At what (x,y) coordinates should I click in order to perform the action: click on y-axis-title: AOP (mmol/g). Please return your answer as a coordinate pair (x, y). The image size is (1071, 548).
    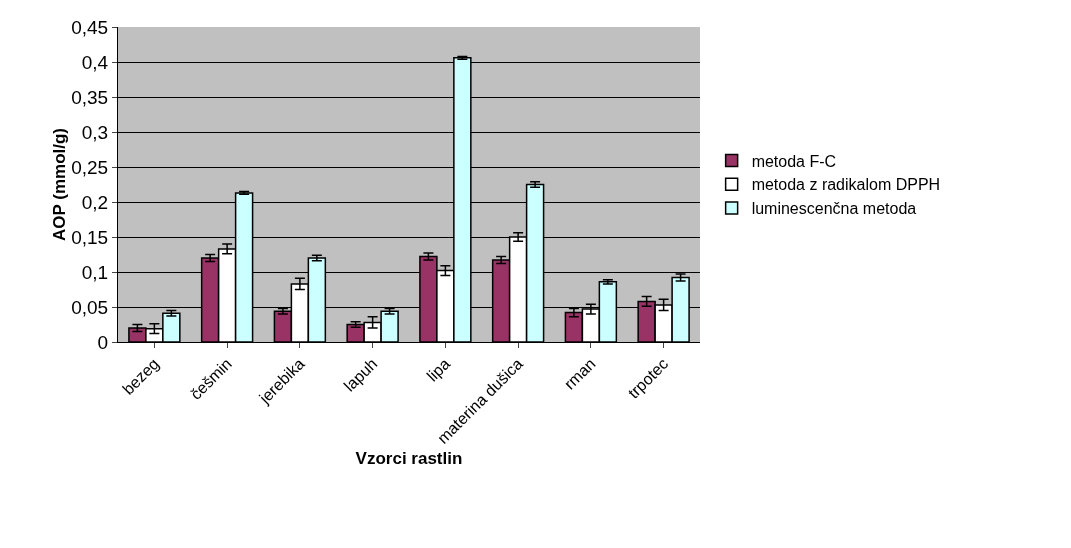
    Looking at the image, I should click on (60, 184).